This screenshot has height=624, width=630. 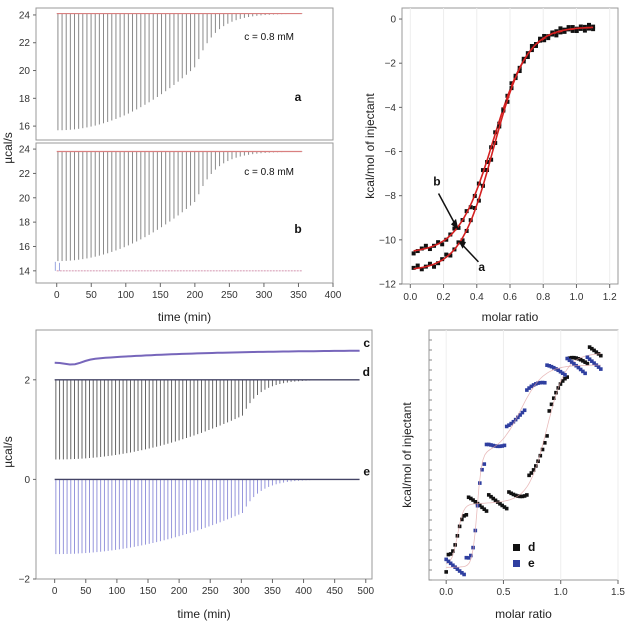 I want to click on x-tick-label: 0.8, so click(x=543, y=297).